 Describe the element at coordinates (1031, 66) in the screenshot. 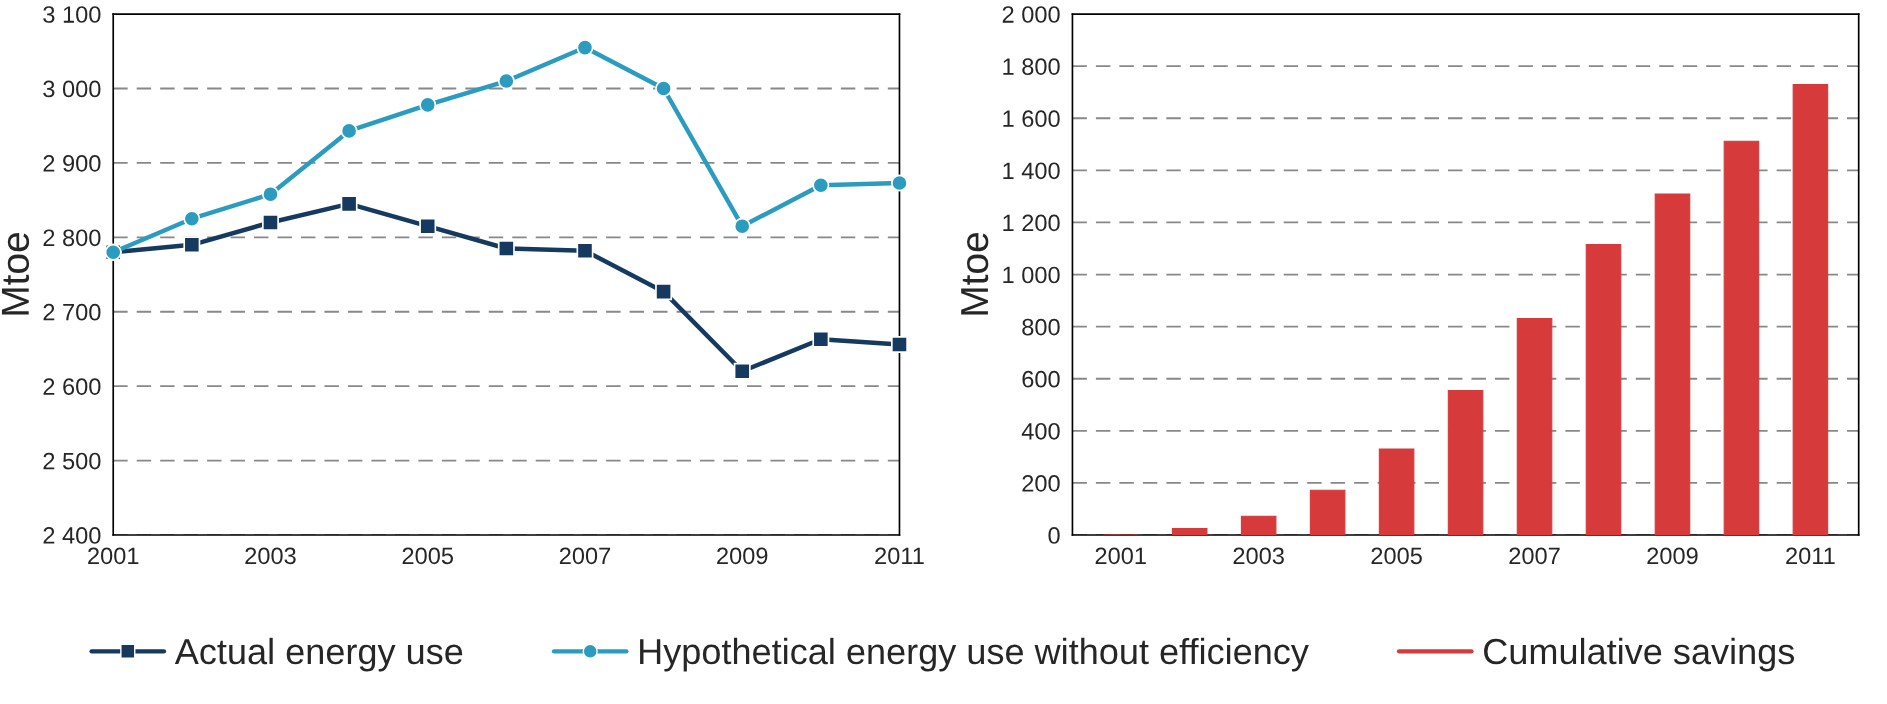

I see `y-tick-label: 1 800` at that location.